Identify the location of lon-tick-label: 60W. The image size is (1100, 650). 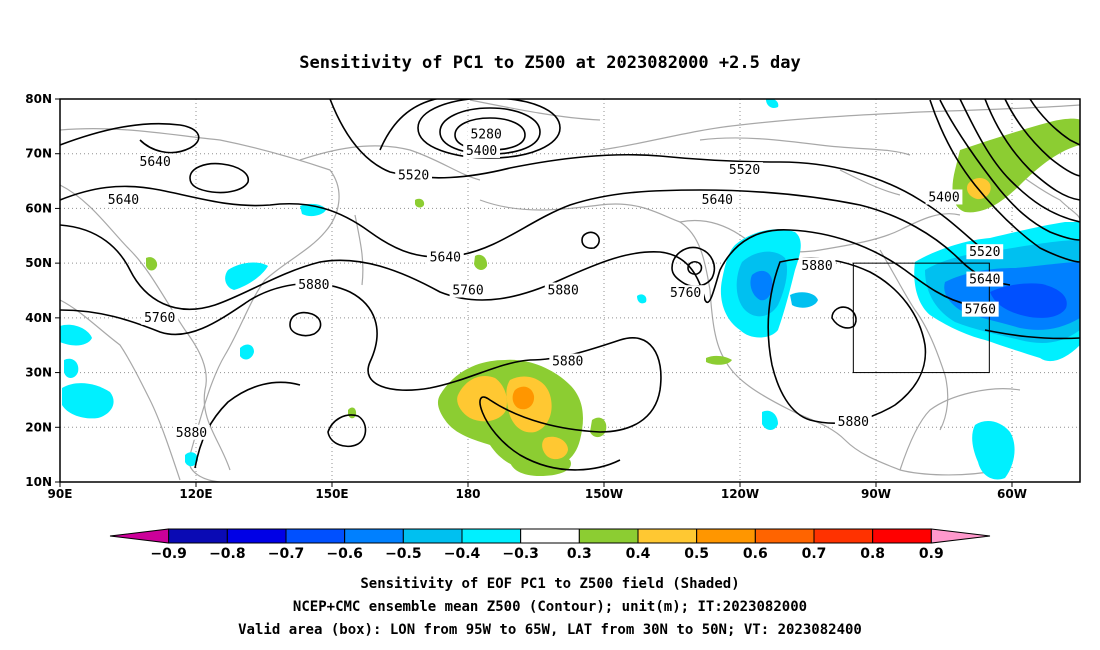
(1012, 494).